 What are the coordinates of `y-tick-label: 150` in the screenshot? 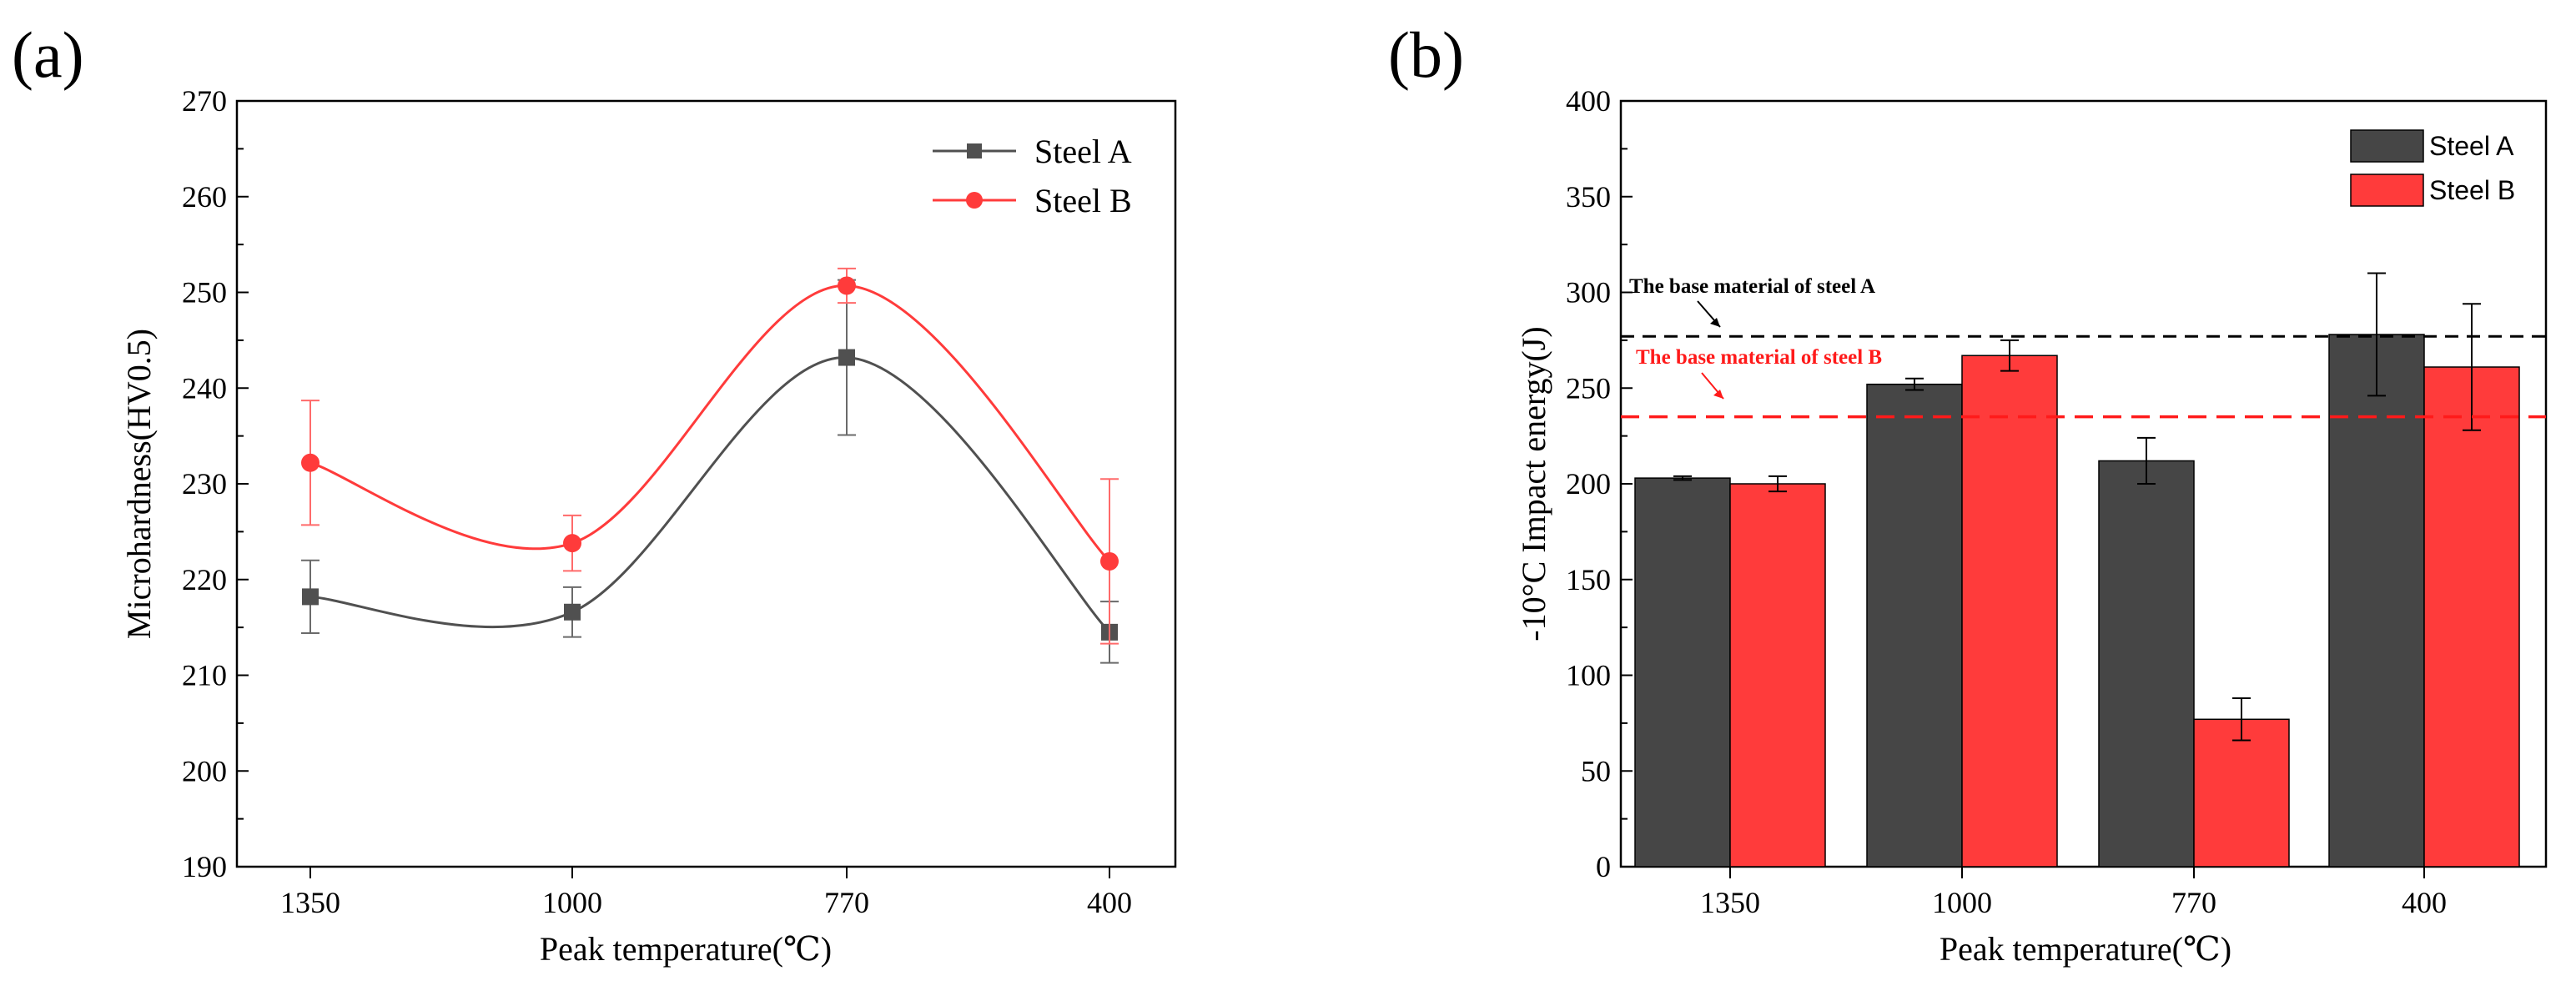 It's located at (1588, 579).